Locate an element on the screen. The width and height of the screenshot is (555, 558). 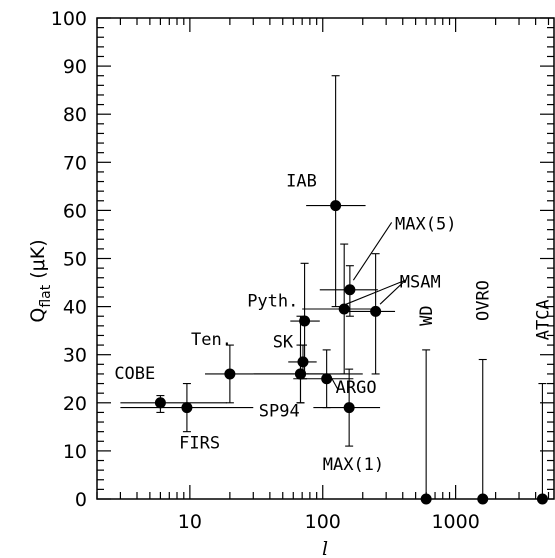
x-tick-label: 10 is located at coordinates (190, 522).